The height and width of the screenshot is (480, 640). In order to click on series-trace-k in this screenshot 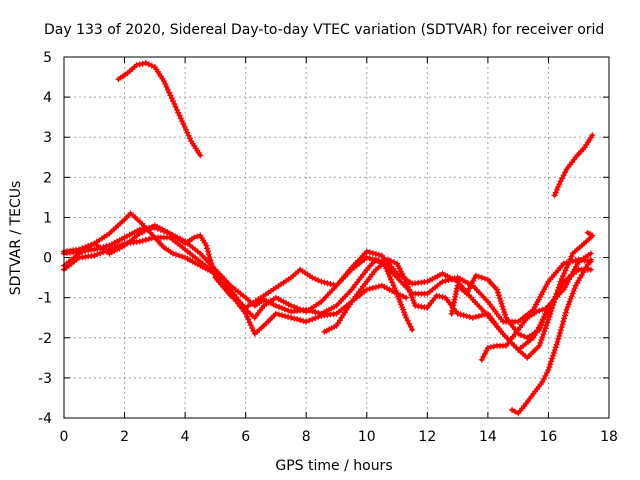, I will do `click(590, 234)`.